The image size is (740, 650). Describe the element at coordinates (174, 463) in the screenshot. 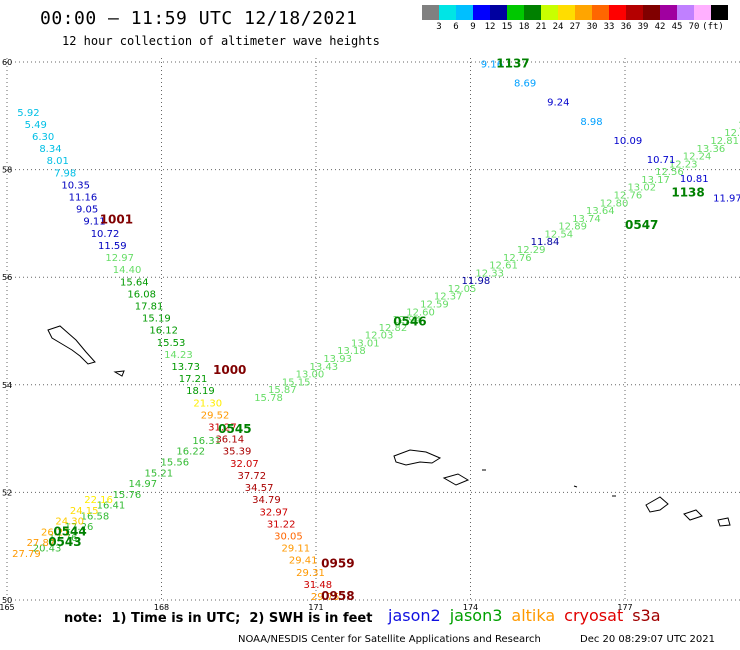

I see `wave-height-value: 15.56` at that location.